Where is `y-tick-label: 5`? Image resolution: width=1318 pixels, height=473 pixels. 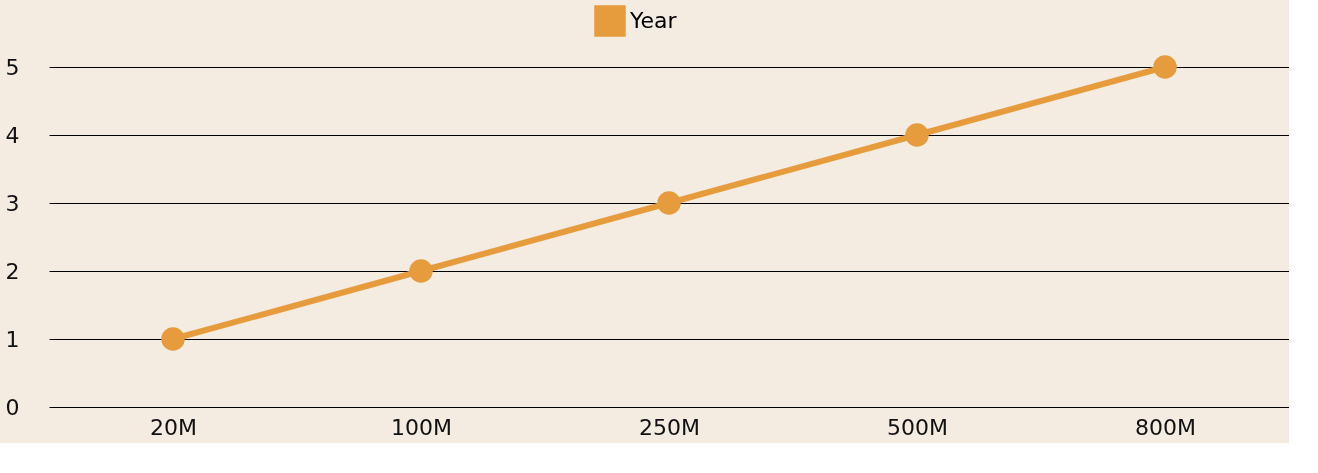
y-tick-label: 5 is located at coordinates (12, 67).